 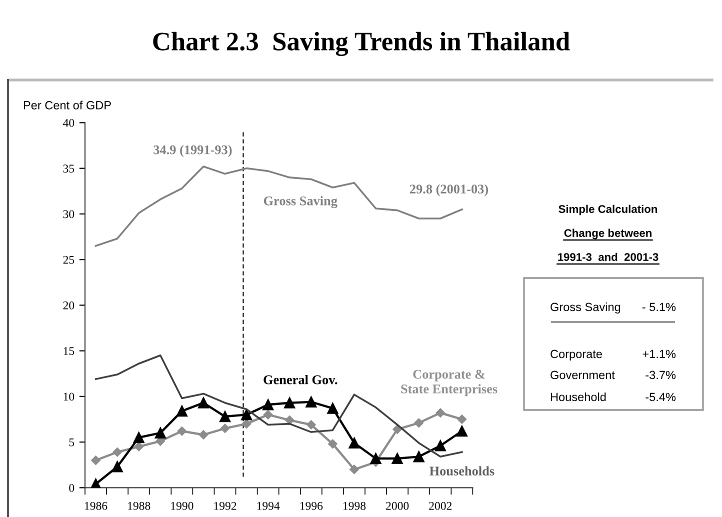 I want to click on series-label: General Gov., so click(x=301, y=379).